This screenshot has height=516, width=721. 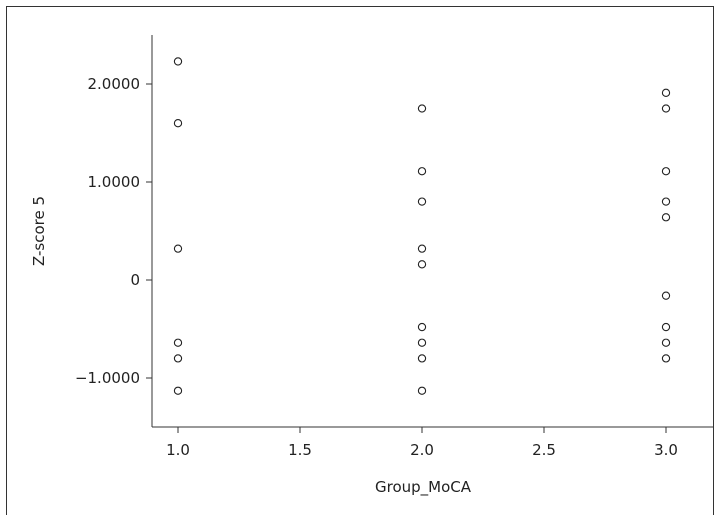 I want to click on x-ticks: 1.0 1.5 2.0 2.5 3.0, so click(x=422, y=443).